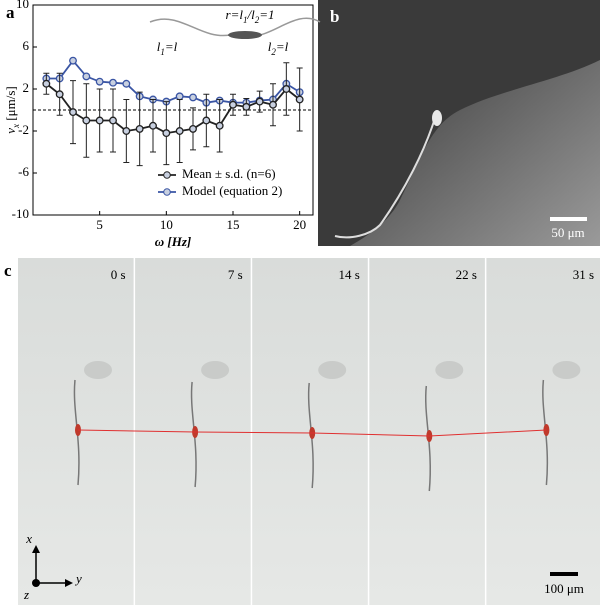 The image size is (600, 610). What do you see at coordinates (229, 173) in the screenshot?
I see `legend-label: Mean ± s.d. (n=6)` at bounding box center [229, 173].